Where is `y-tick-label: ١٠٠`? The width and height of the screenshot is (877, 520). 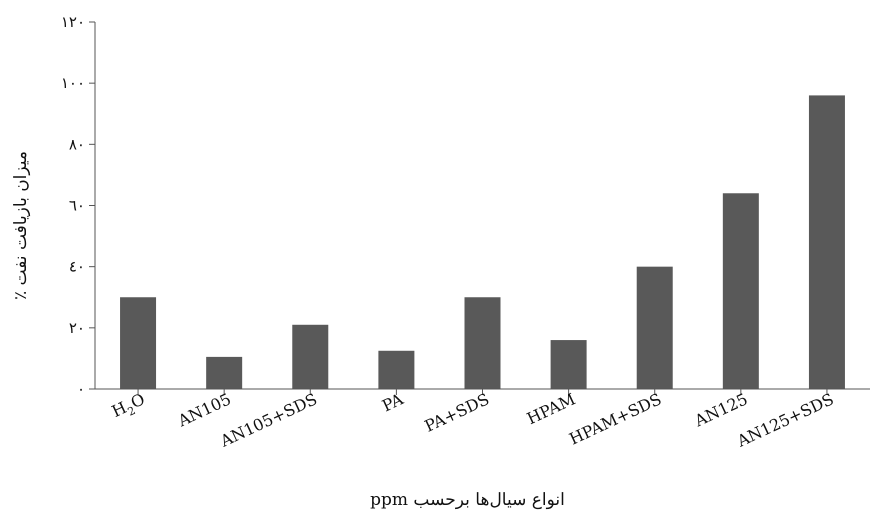 y-tick-label: ١٠٠ is located at coordinates (73, 83).